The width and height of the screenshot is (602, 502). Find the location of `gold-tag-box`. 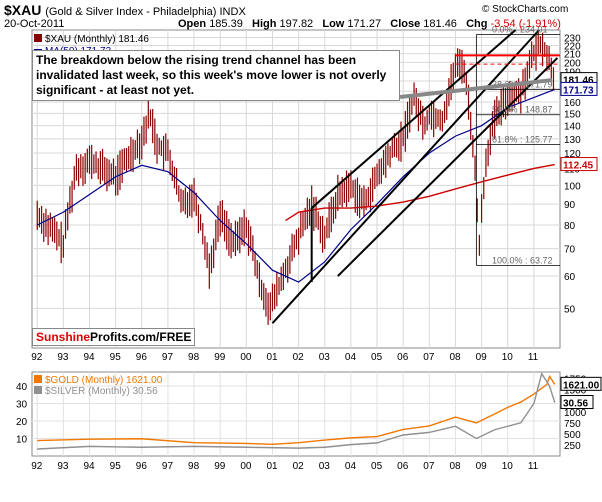

gold-tag-box is located at coordinates (581, 383).